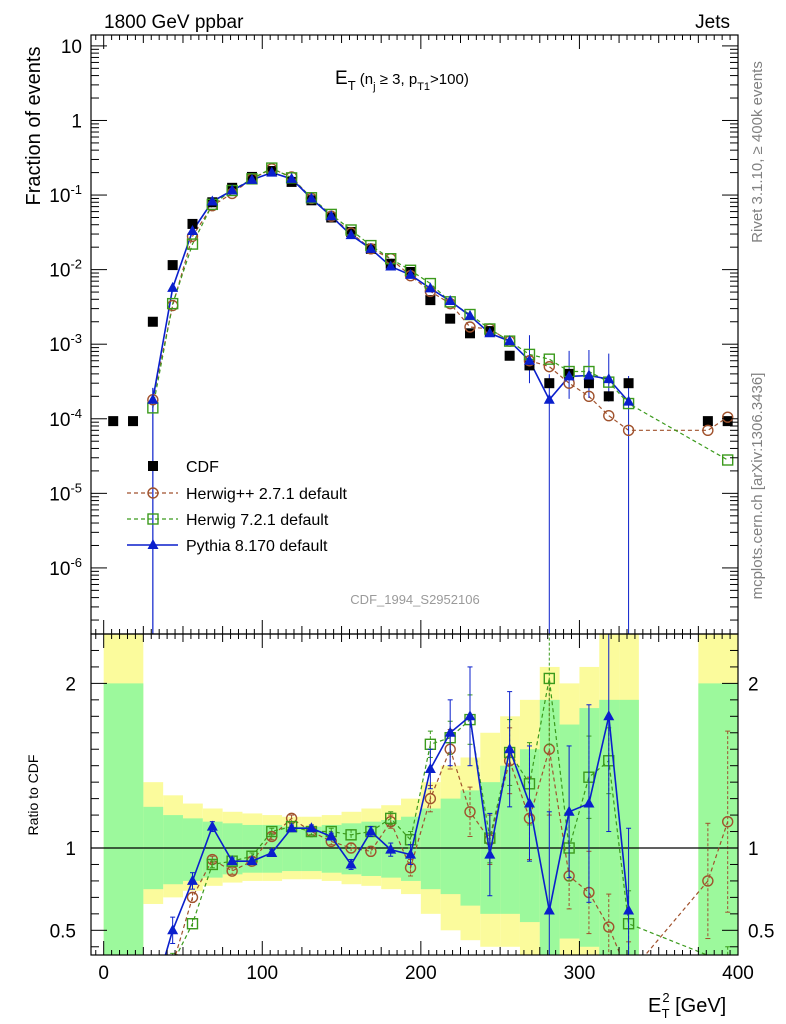  I want to click on y-tick-exponent: -1, so click(76, 189).